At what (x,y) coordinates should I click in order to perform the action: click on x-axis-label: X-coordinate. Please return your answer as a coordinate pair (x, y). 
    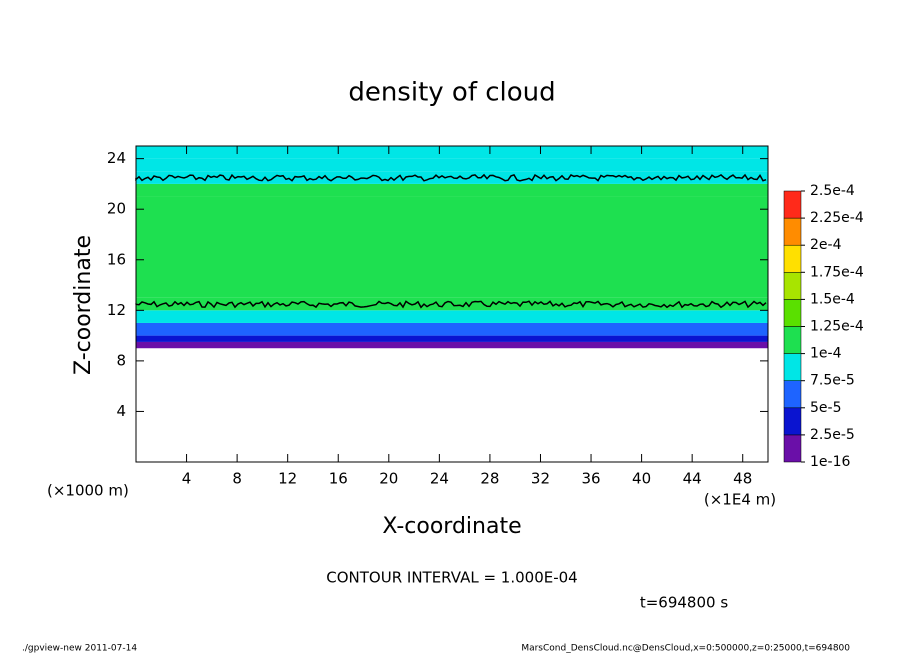
    Looking at the image, I should click on (451, 526).